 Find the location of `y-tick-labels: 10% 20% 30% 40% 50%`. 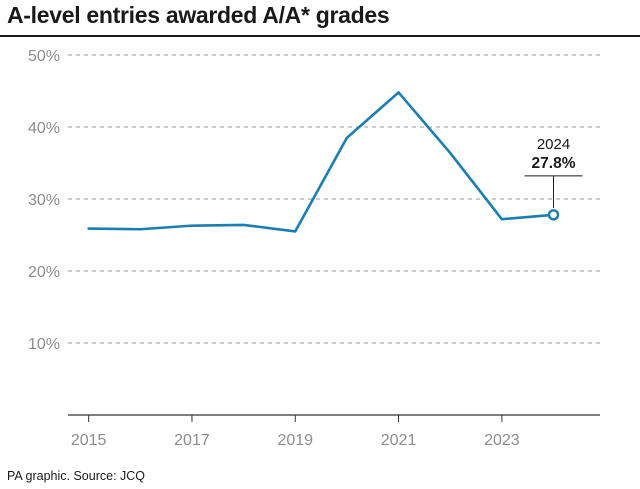

y-tick-labels: 10% 20% 30% 40% 50% is located at coordinates (44, 200).